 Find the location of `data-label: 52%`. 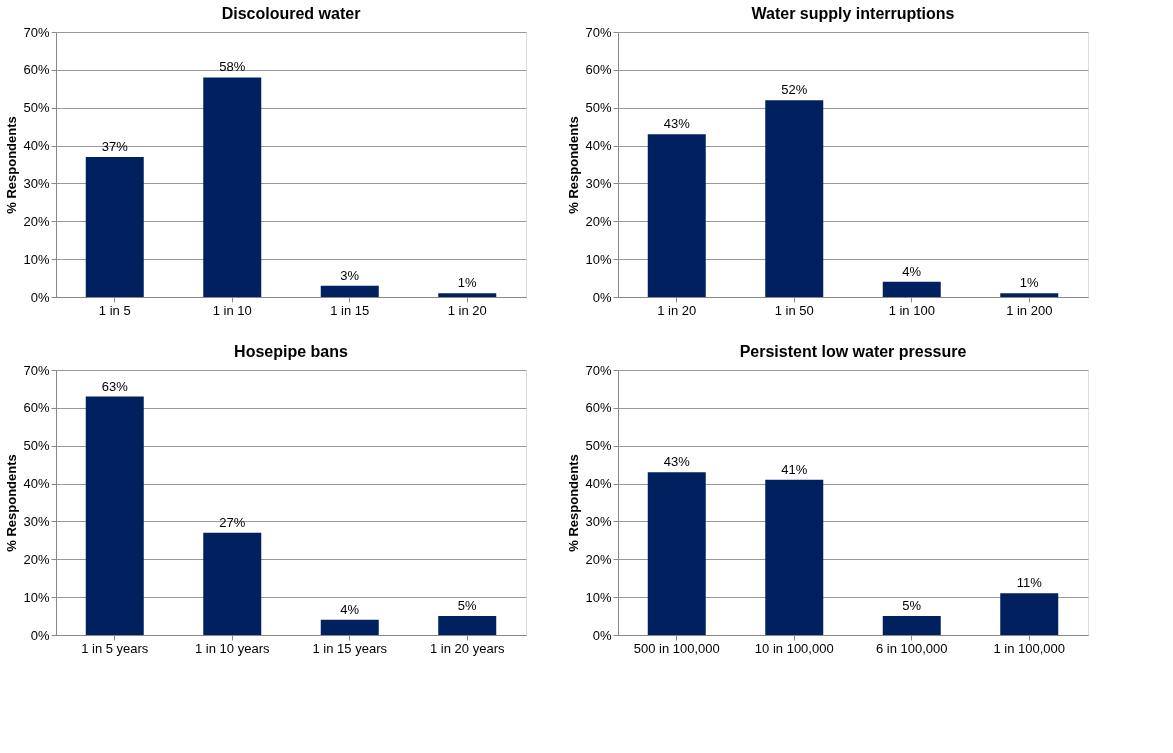

data-label: 52% is located at coordinates (794, 90).